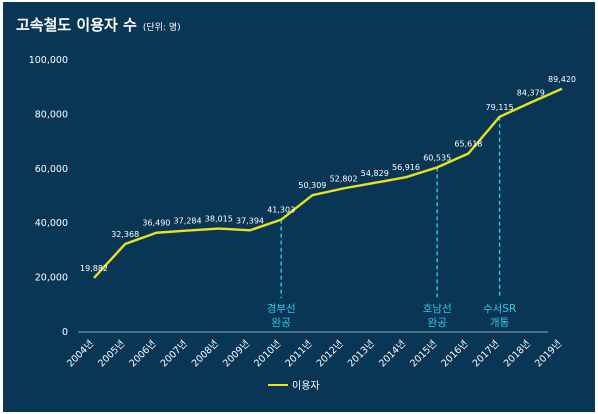 The width and height of the screenshot is (598, 414). What do you see at coordinates (298, 353) in the screenshot?
I see `x-tick-label: 2011년` at bounding box center [298, 353].